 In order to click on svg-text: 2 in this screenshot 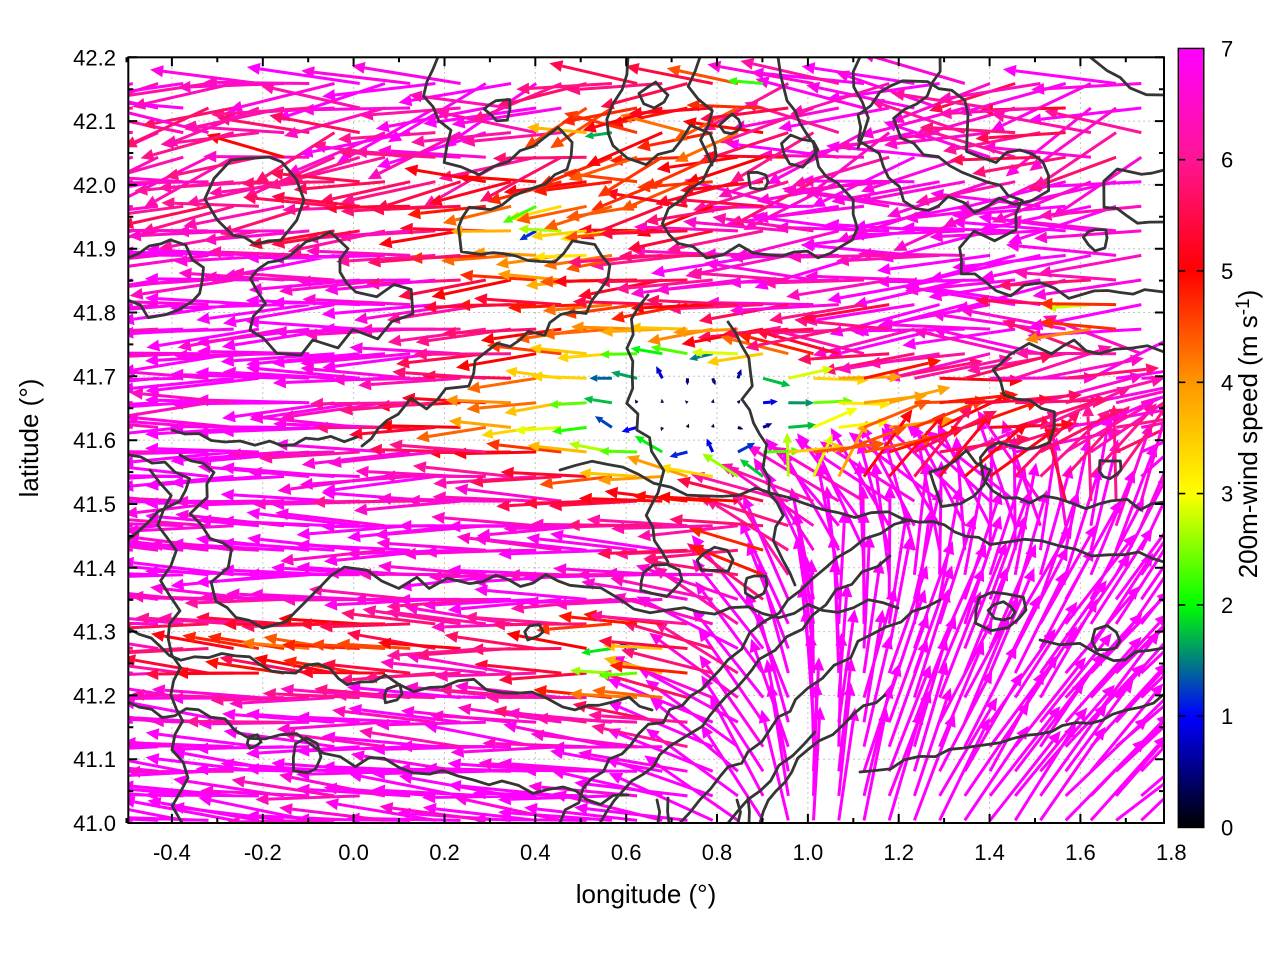, I will do `click(1227, 605)`.